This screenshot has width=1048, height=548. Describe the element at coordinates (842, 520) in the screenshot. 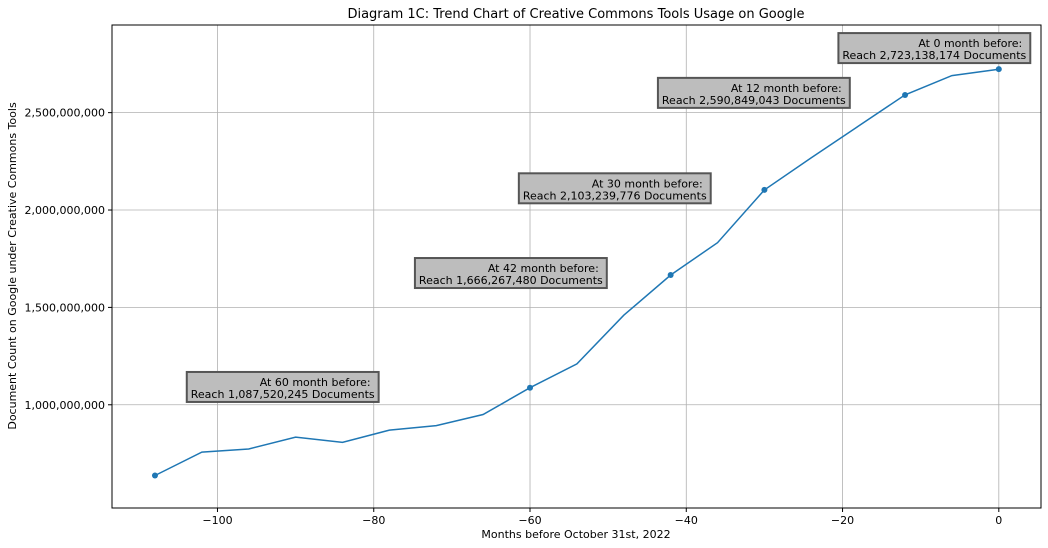

I see `x-tick-label: −20` at that location.